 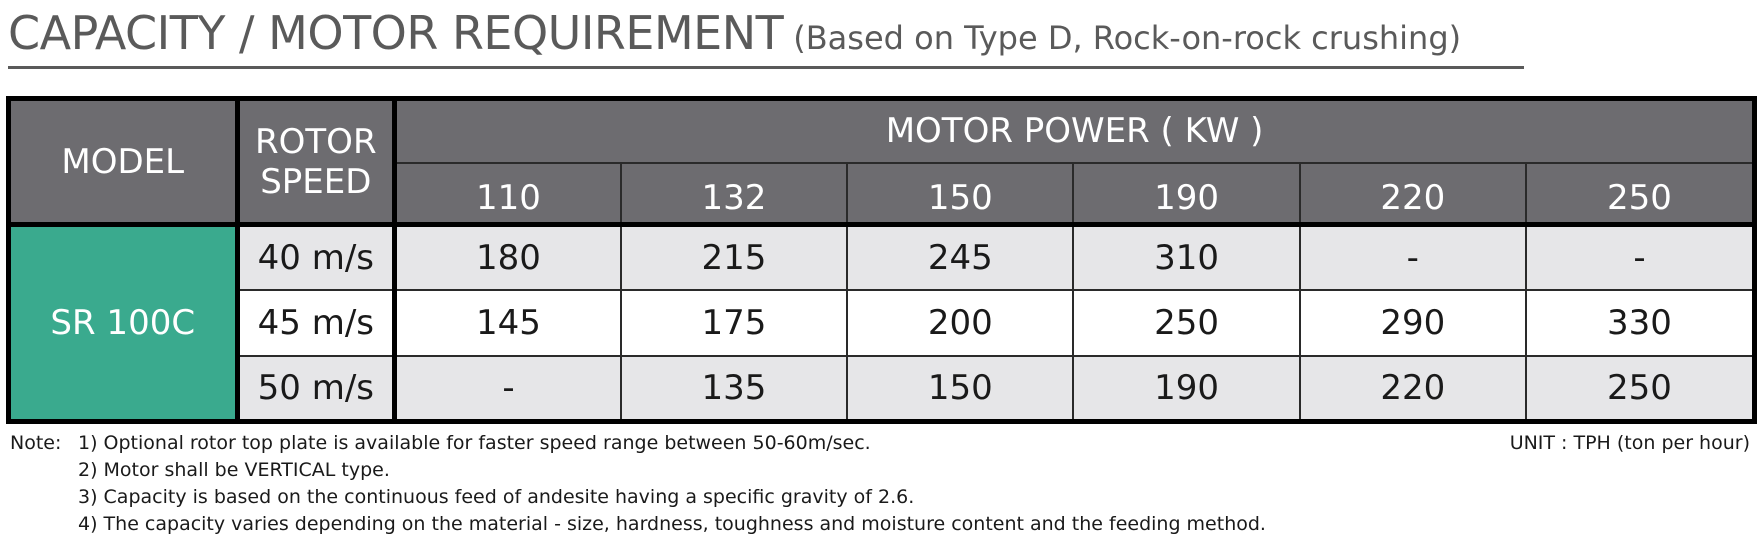 What do you see at coordinates (317, 388) in the screenshot?
I see `speed-cell: 50 m/s` at bounding box center [317, 388].